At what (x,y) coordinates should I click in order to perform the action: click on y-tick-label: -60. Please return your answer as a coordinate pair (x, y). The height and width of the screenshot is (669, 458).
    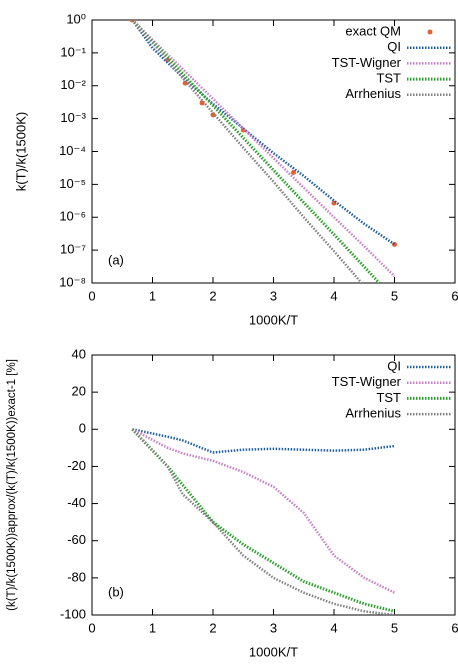
    Looking at the image, I should click on (76, 539).